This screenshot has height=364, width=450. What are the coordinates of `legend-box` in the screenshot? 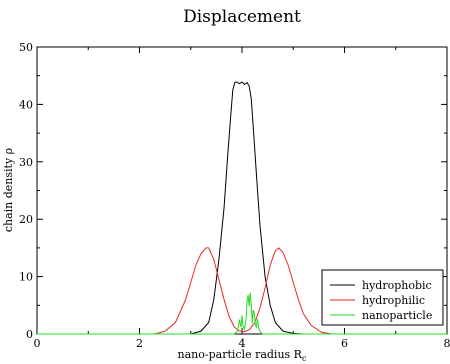 It's located at (382, 297).